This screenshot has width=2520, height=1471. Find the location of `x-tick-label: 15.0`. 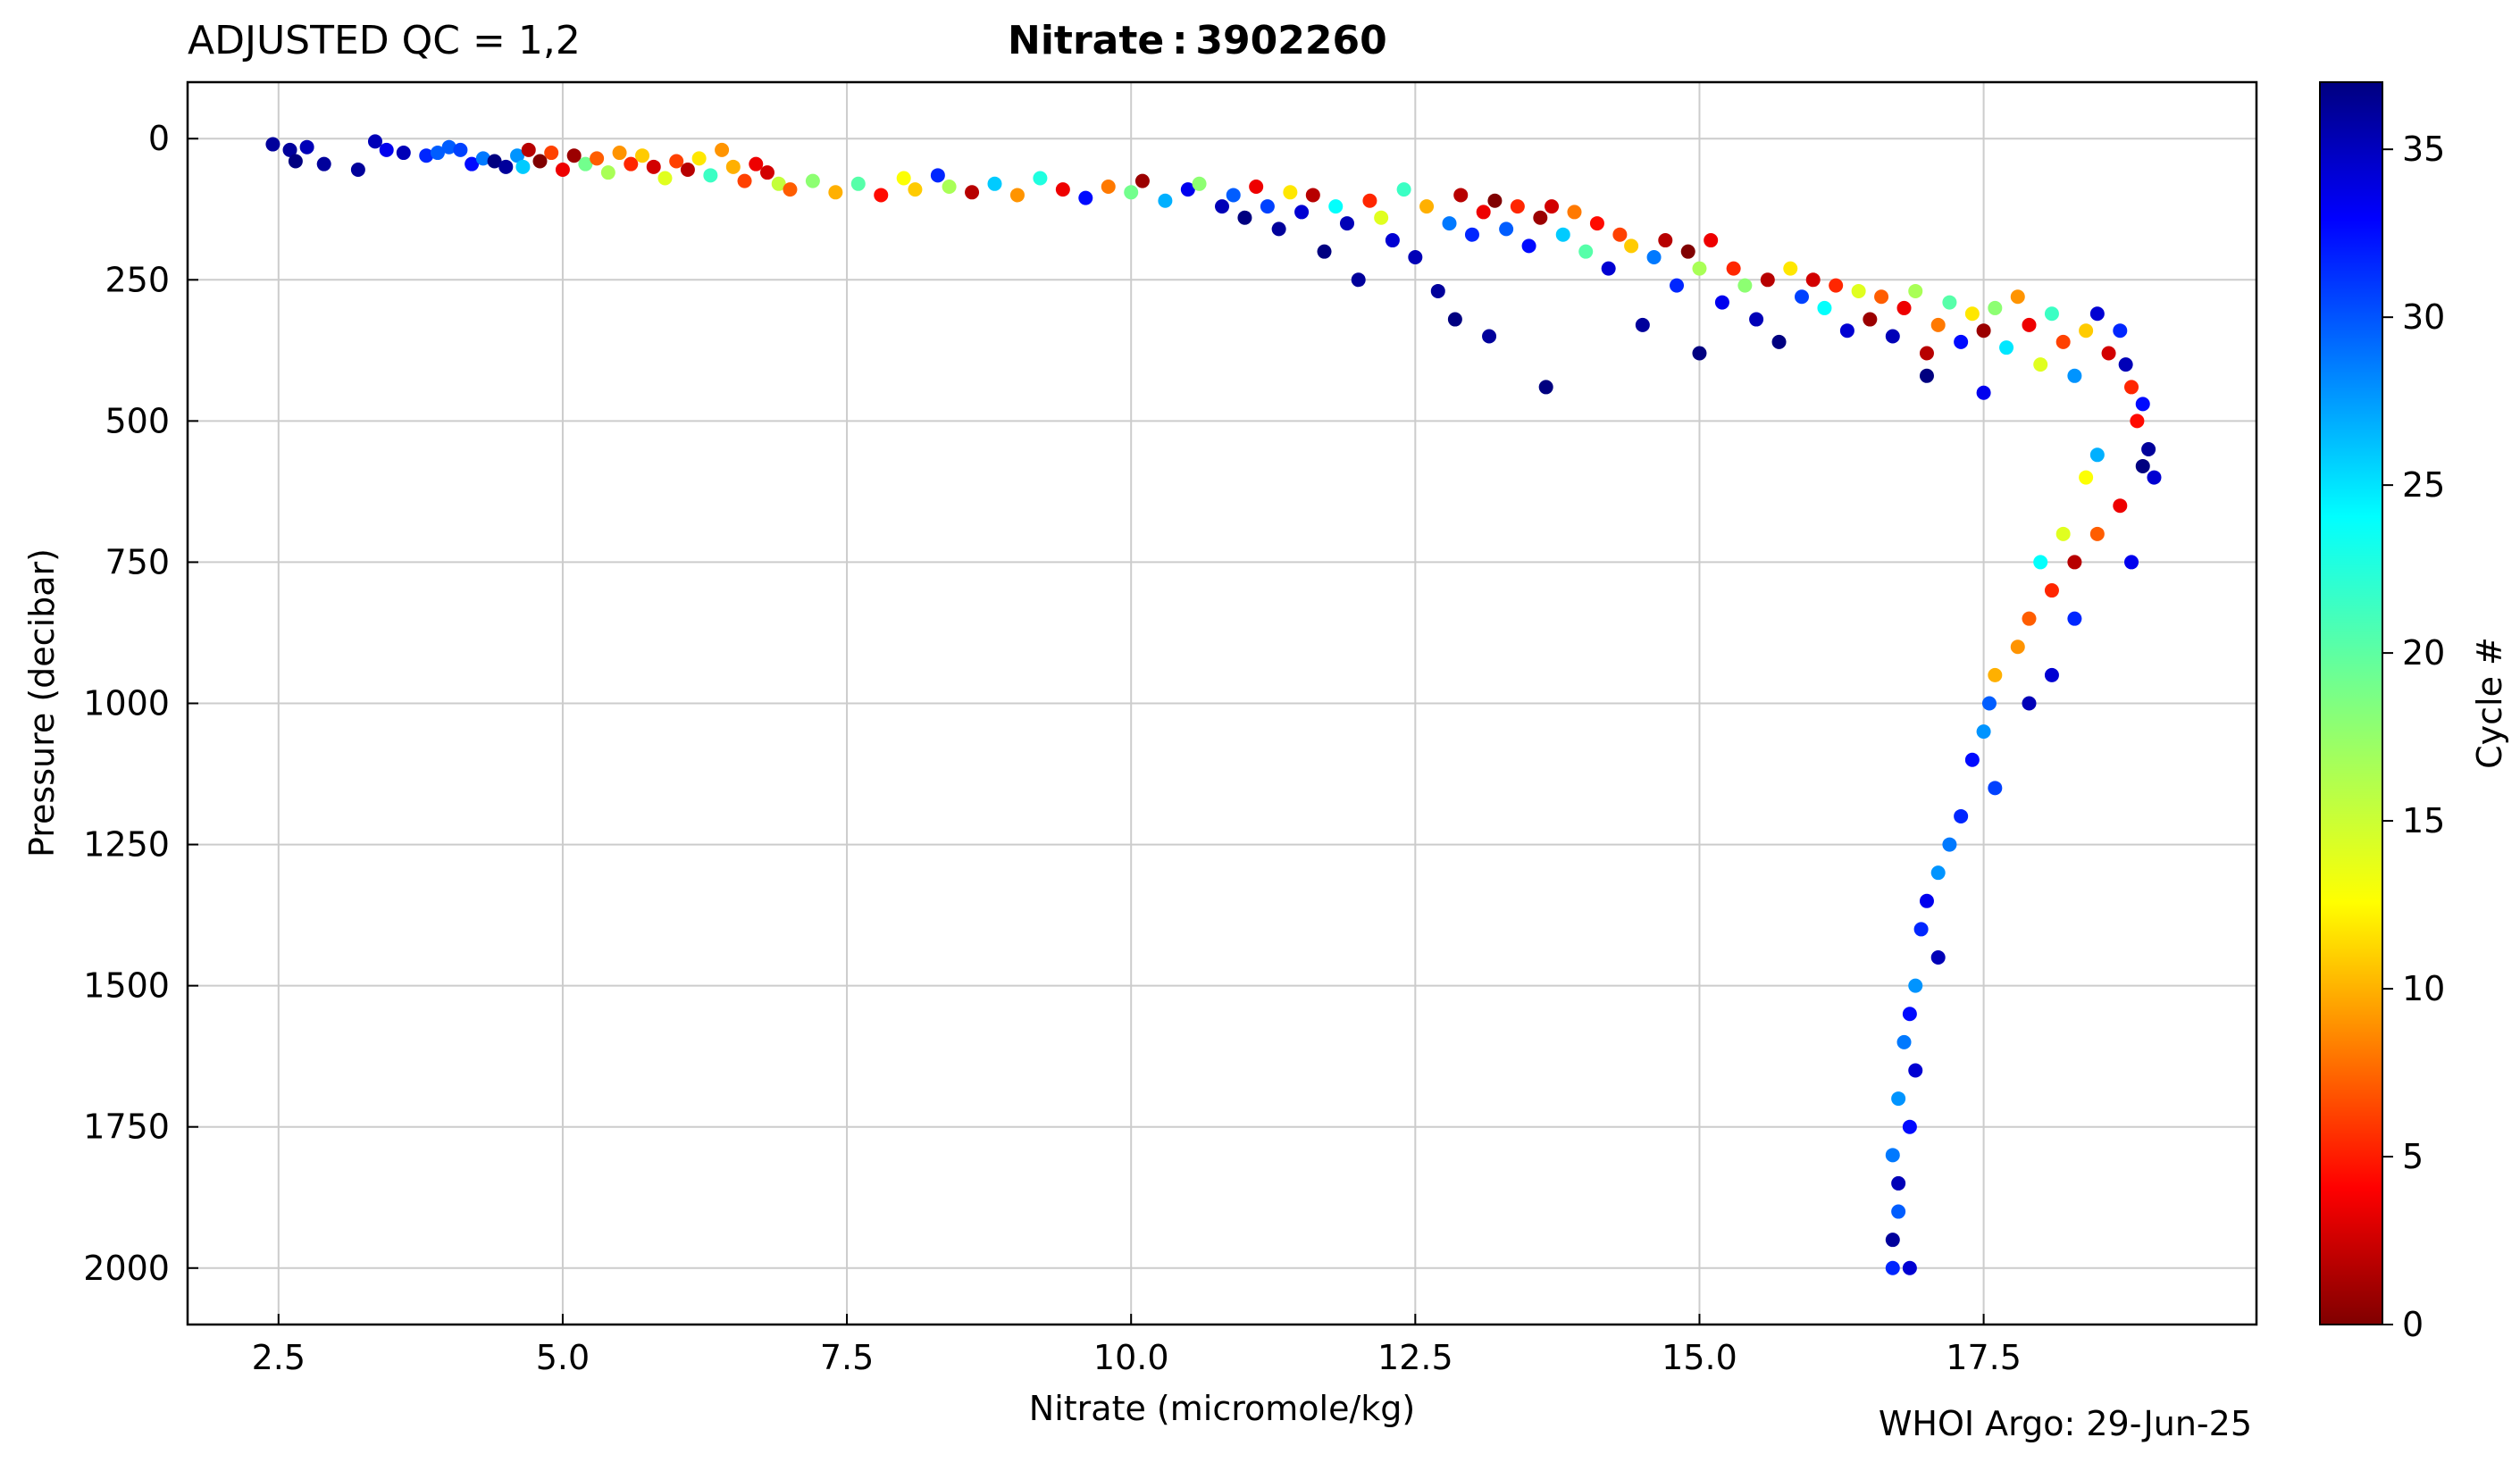

x-tick-label: 15.0 is located at coordinates (1699, 1357).